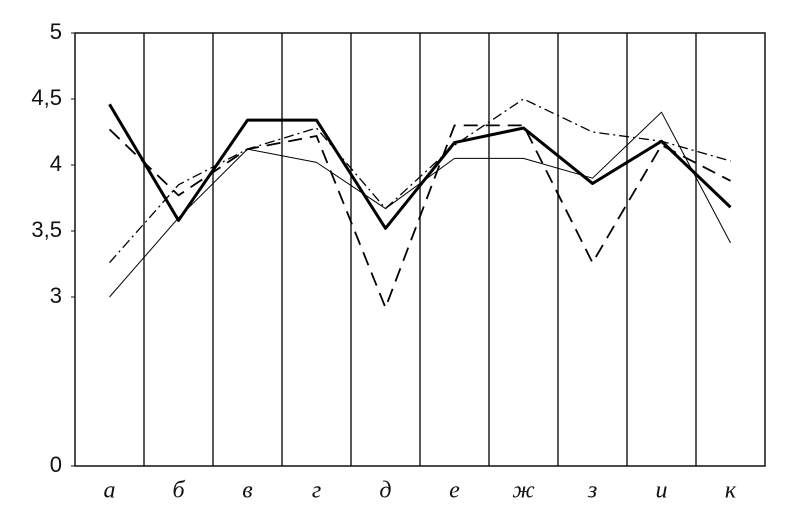 This screenshot has width=789, height=506. I want to click on y-tick-label: 3,5, so click(46, 229).